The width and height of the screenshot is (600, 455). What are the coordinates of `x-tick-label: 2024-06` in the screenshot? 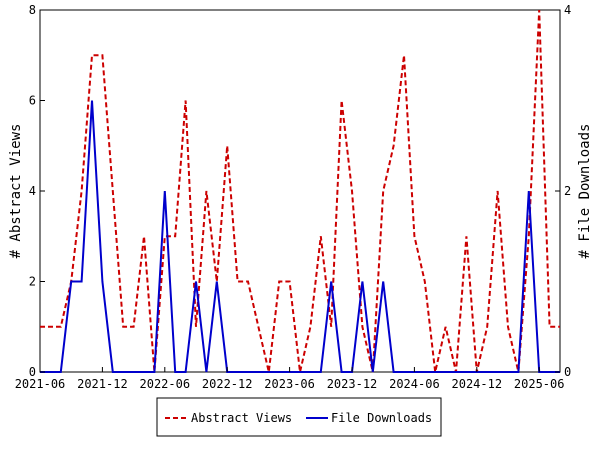 It's located at (414, 384).